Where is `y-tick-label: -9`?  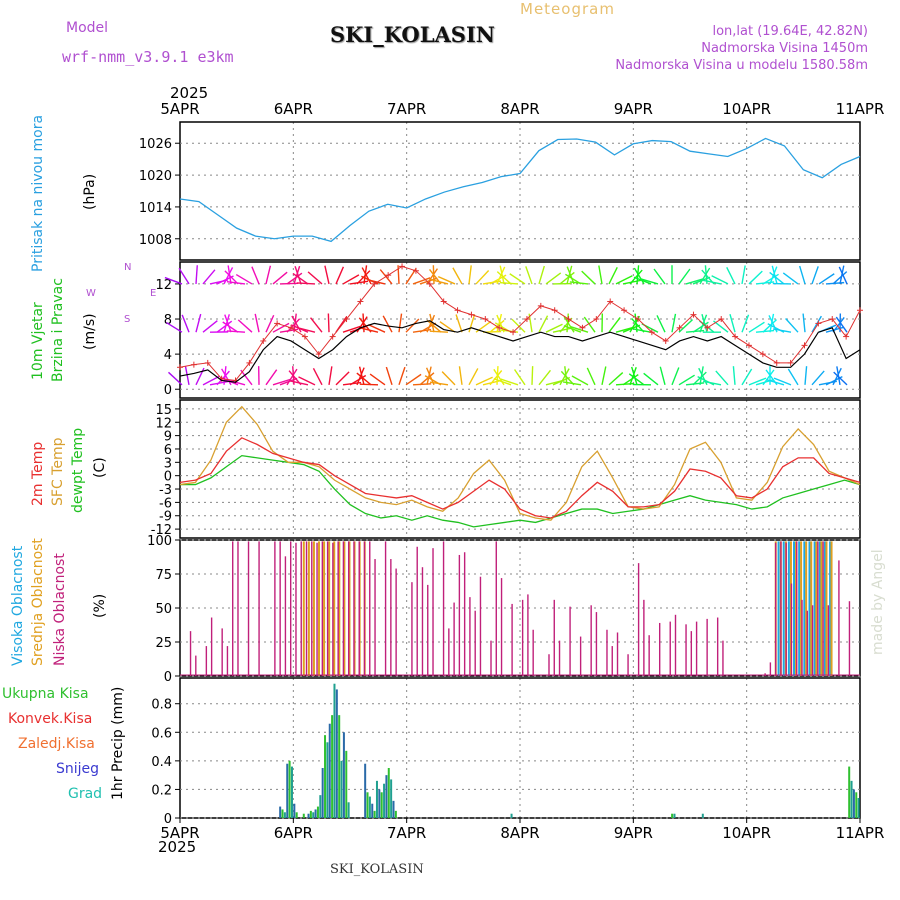
y-tick-label: -9 is located at coordinates (165, 517).